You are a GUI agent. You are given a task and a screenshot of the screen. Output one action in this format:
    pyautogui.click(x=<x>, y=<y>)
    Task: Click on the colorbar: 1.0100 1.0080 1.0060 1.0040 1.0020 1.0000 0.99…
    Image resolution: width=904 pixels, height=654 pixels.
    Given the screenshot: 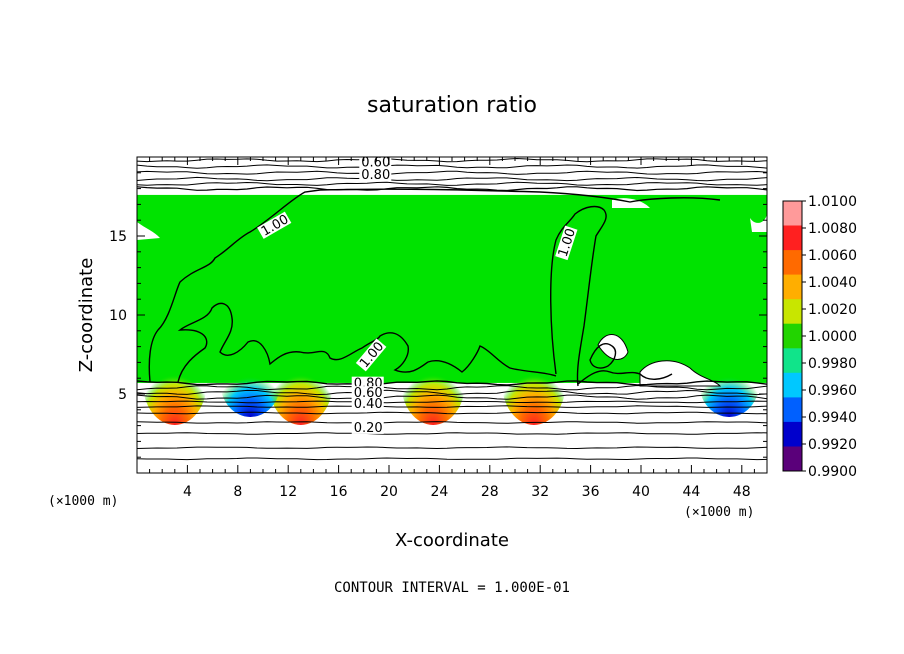 What is the action you would take?
    pyautogui.click(x=819, y=337)
    